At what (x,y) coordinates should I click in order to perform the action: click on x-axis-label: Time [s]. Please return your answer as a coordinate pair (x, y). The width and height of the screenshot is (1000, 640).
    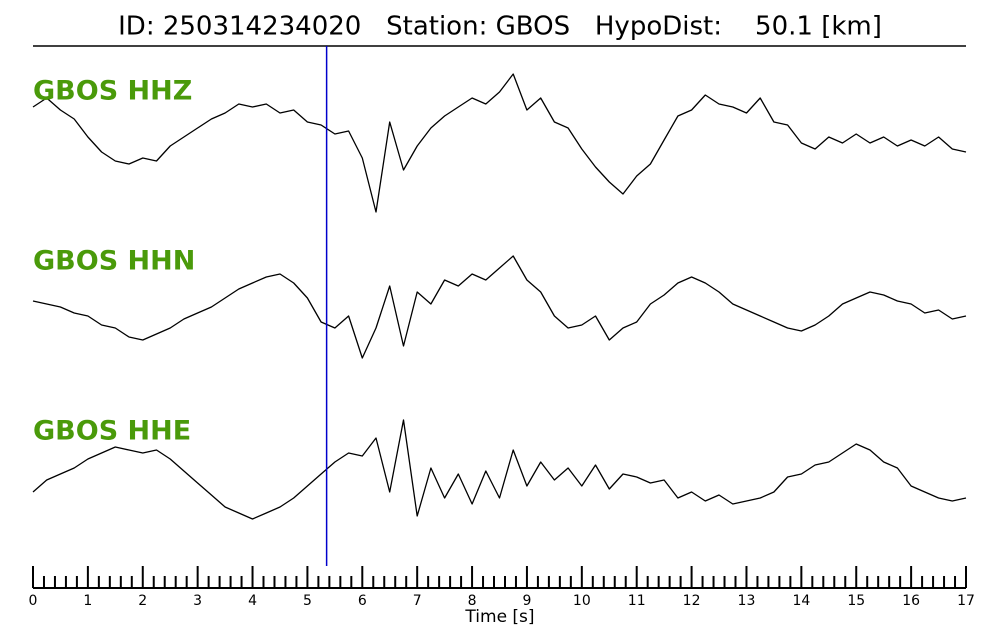
    Looking at the image, I should click on (499, 617).